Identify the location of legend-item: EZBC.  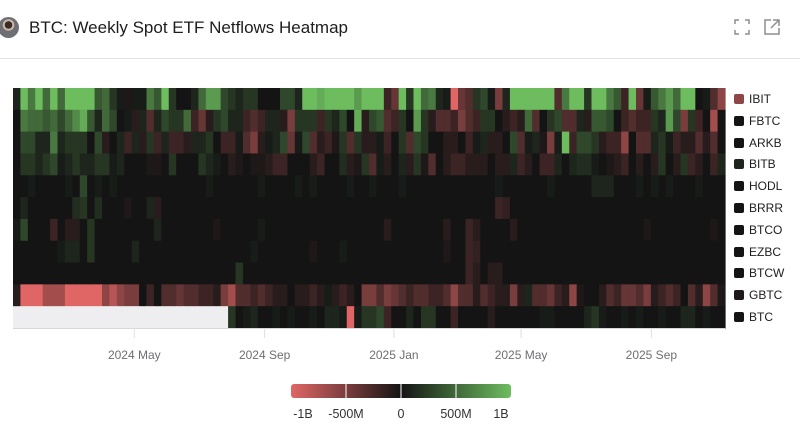
(757, 252).